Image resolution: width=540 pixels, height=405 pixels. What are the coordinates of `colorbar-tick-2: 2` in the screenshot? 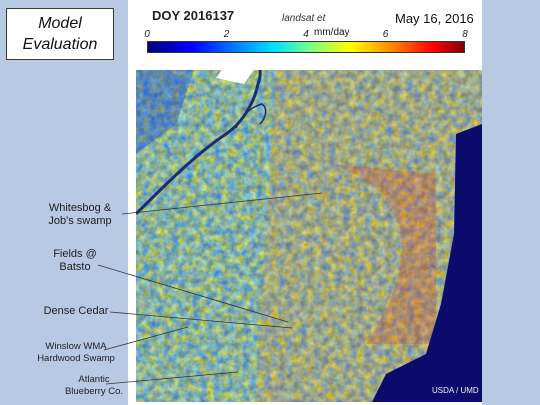 It's located at (226, 34).